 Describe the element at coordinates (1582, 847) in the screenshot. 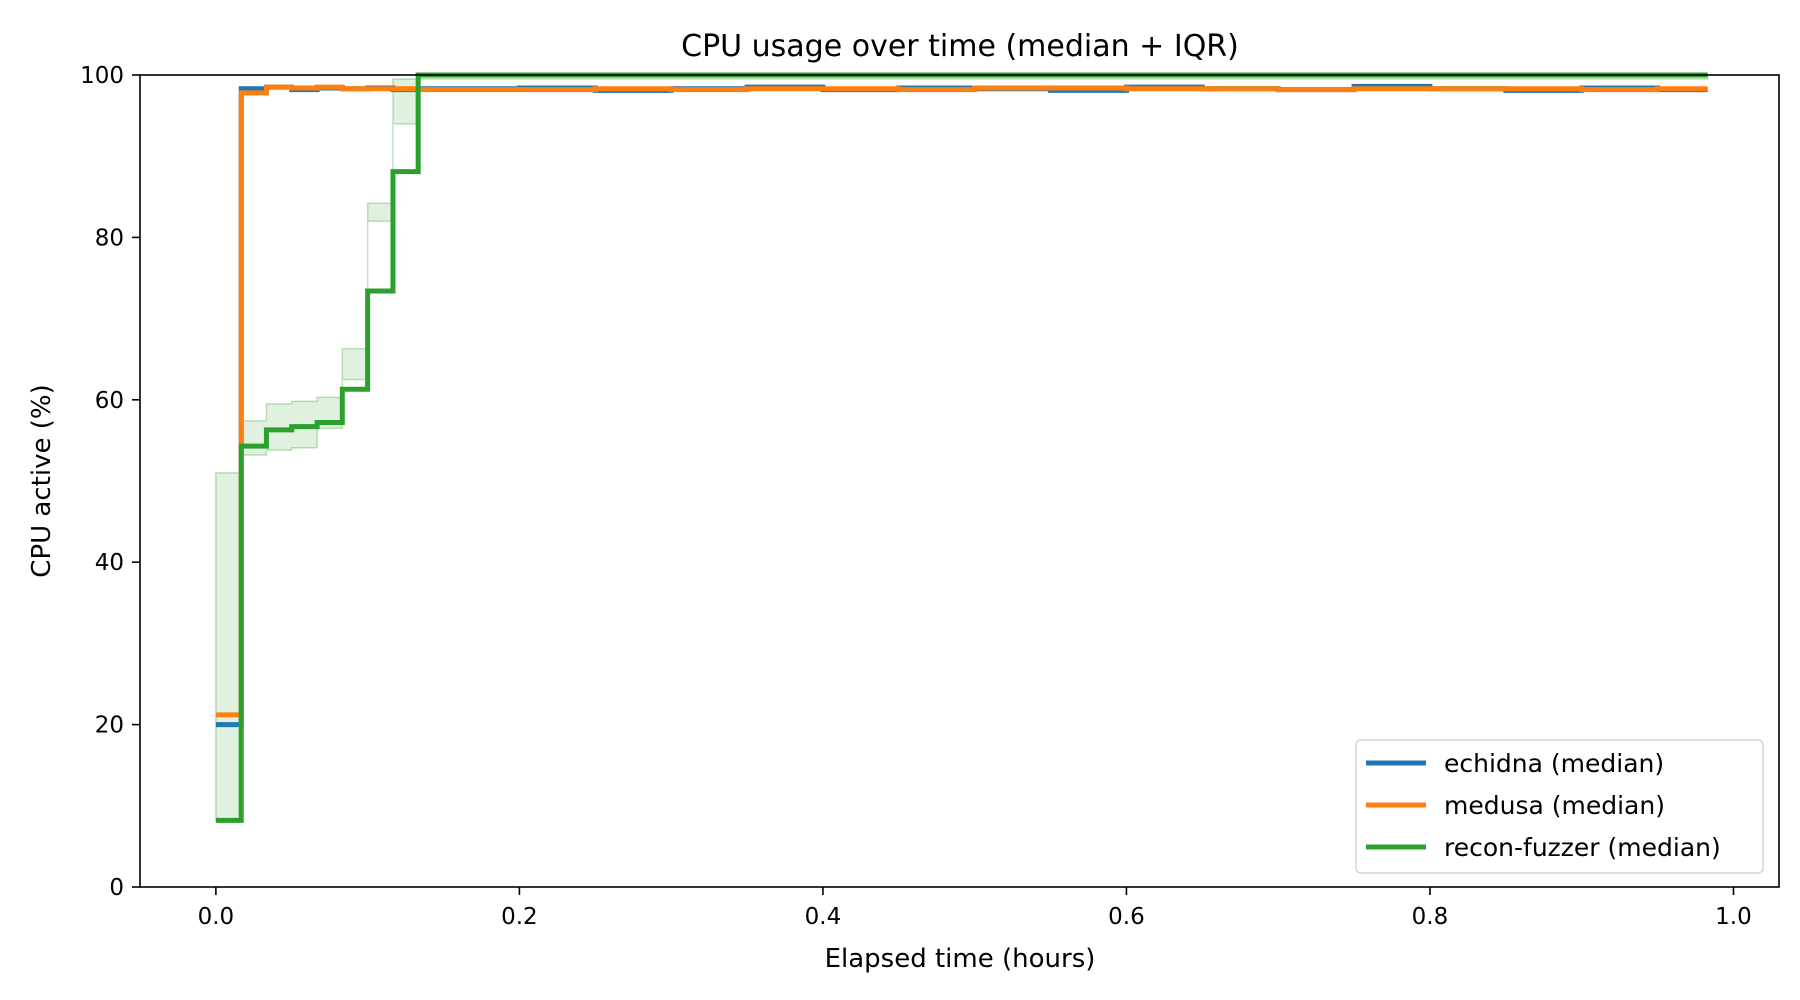

I see `legend-label-2: recon-fuzzer (median)` at that location.